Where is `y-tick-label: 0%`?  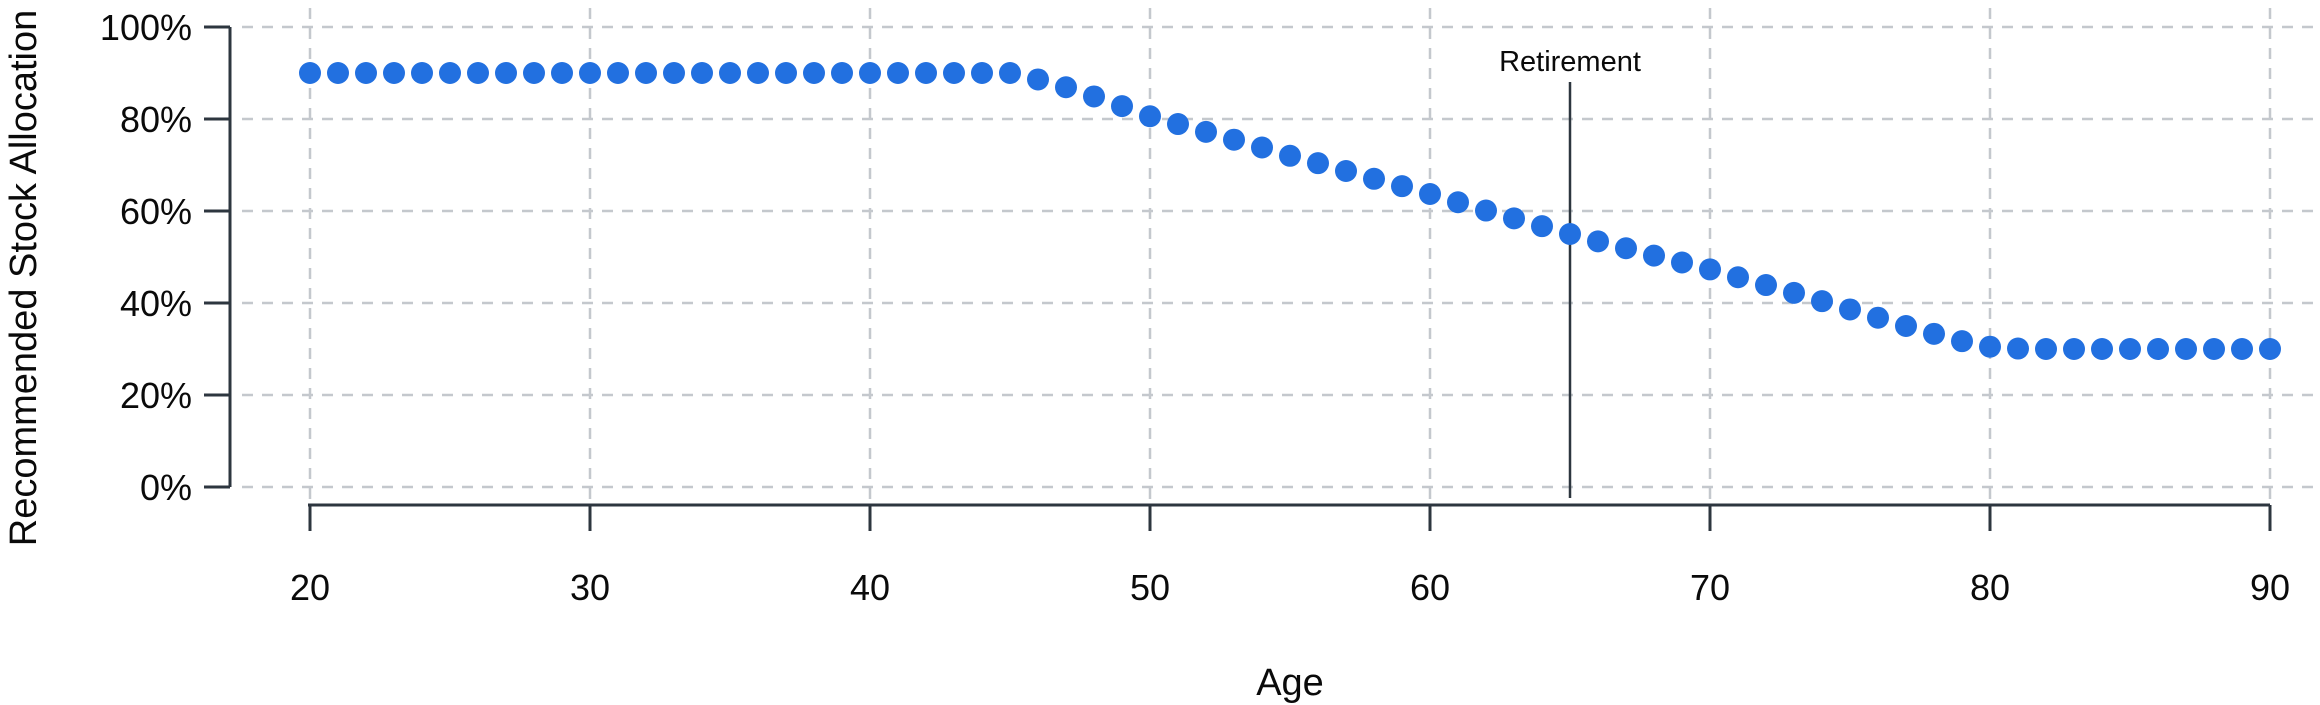 y-tick-label: 0% is located at coordinates (166, 487).